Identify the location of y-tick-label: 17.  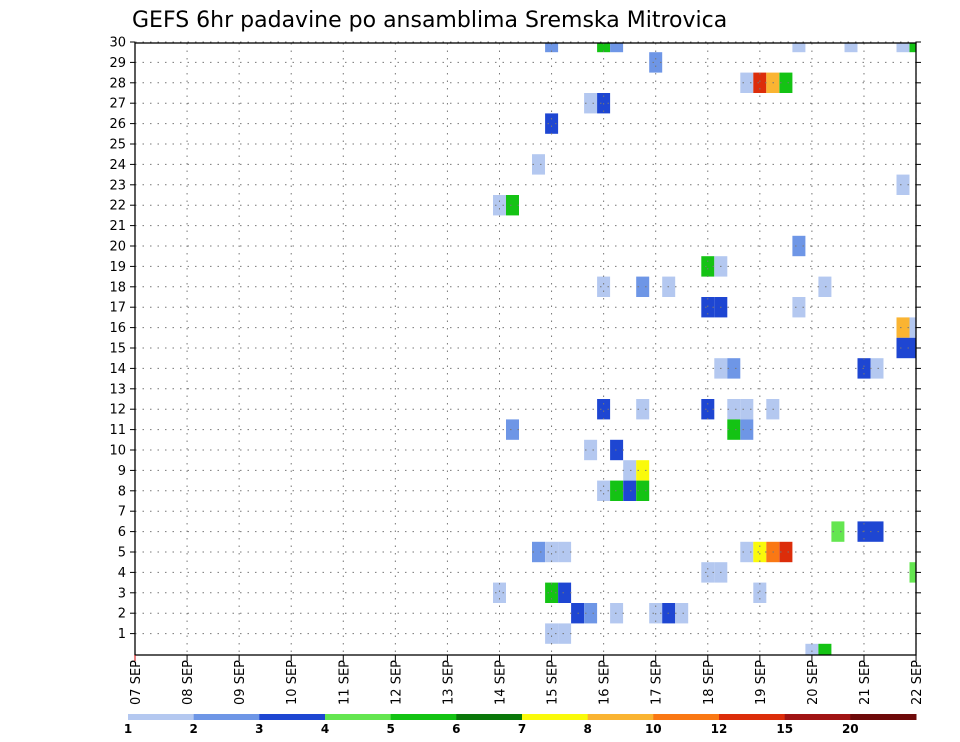
(117, 308).